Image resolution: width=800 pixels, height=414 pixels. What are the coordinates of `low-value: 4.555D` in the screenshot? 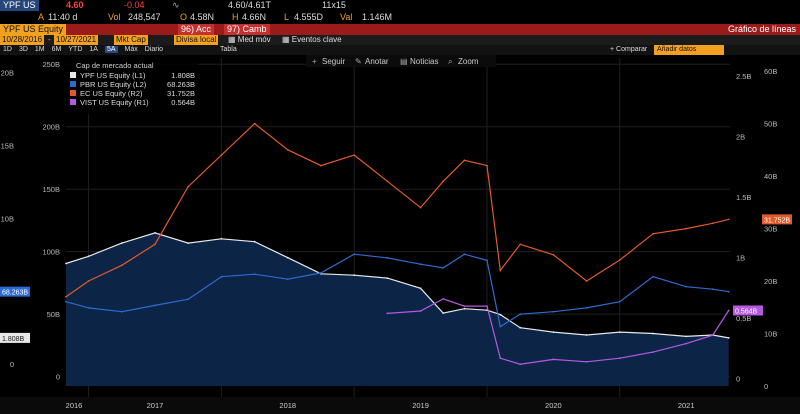 It's located at (309, 17).